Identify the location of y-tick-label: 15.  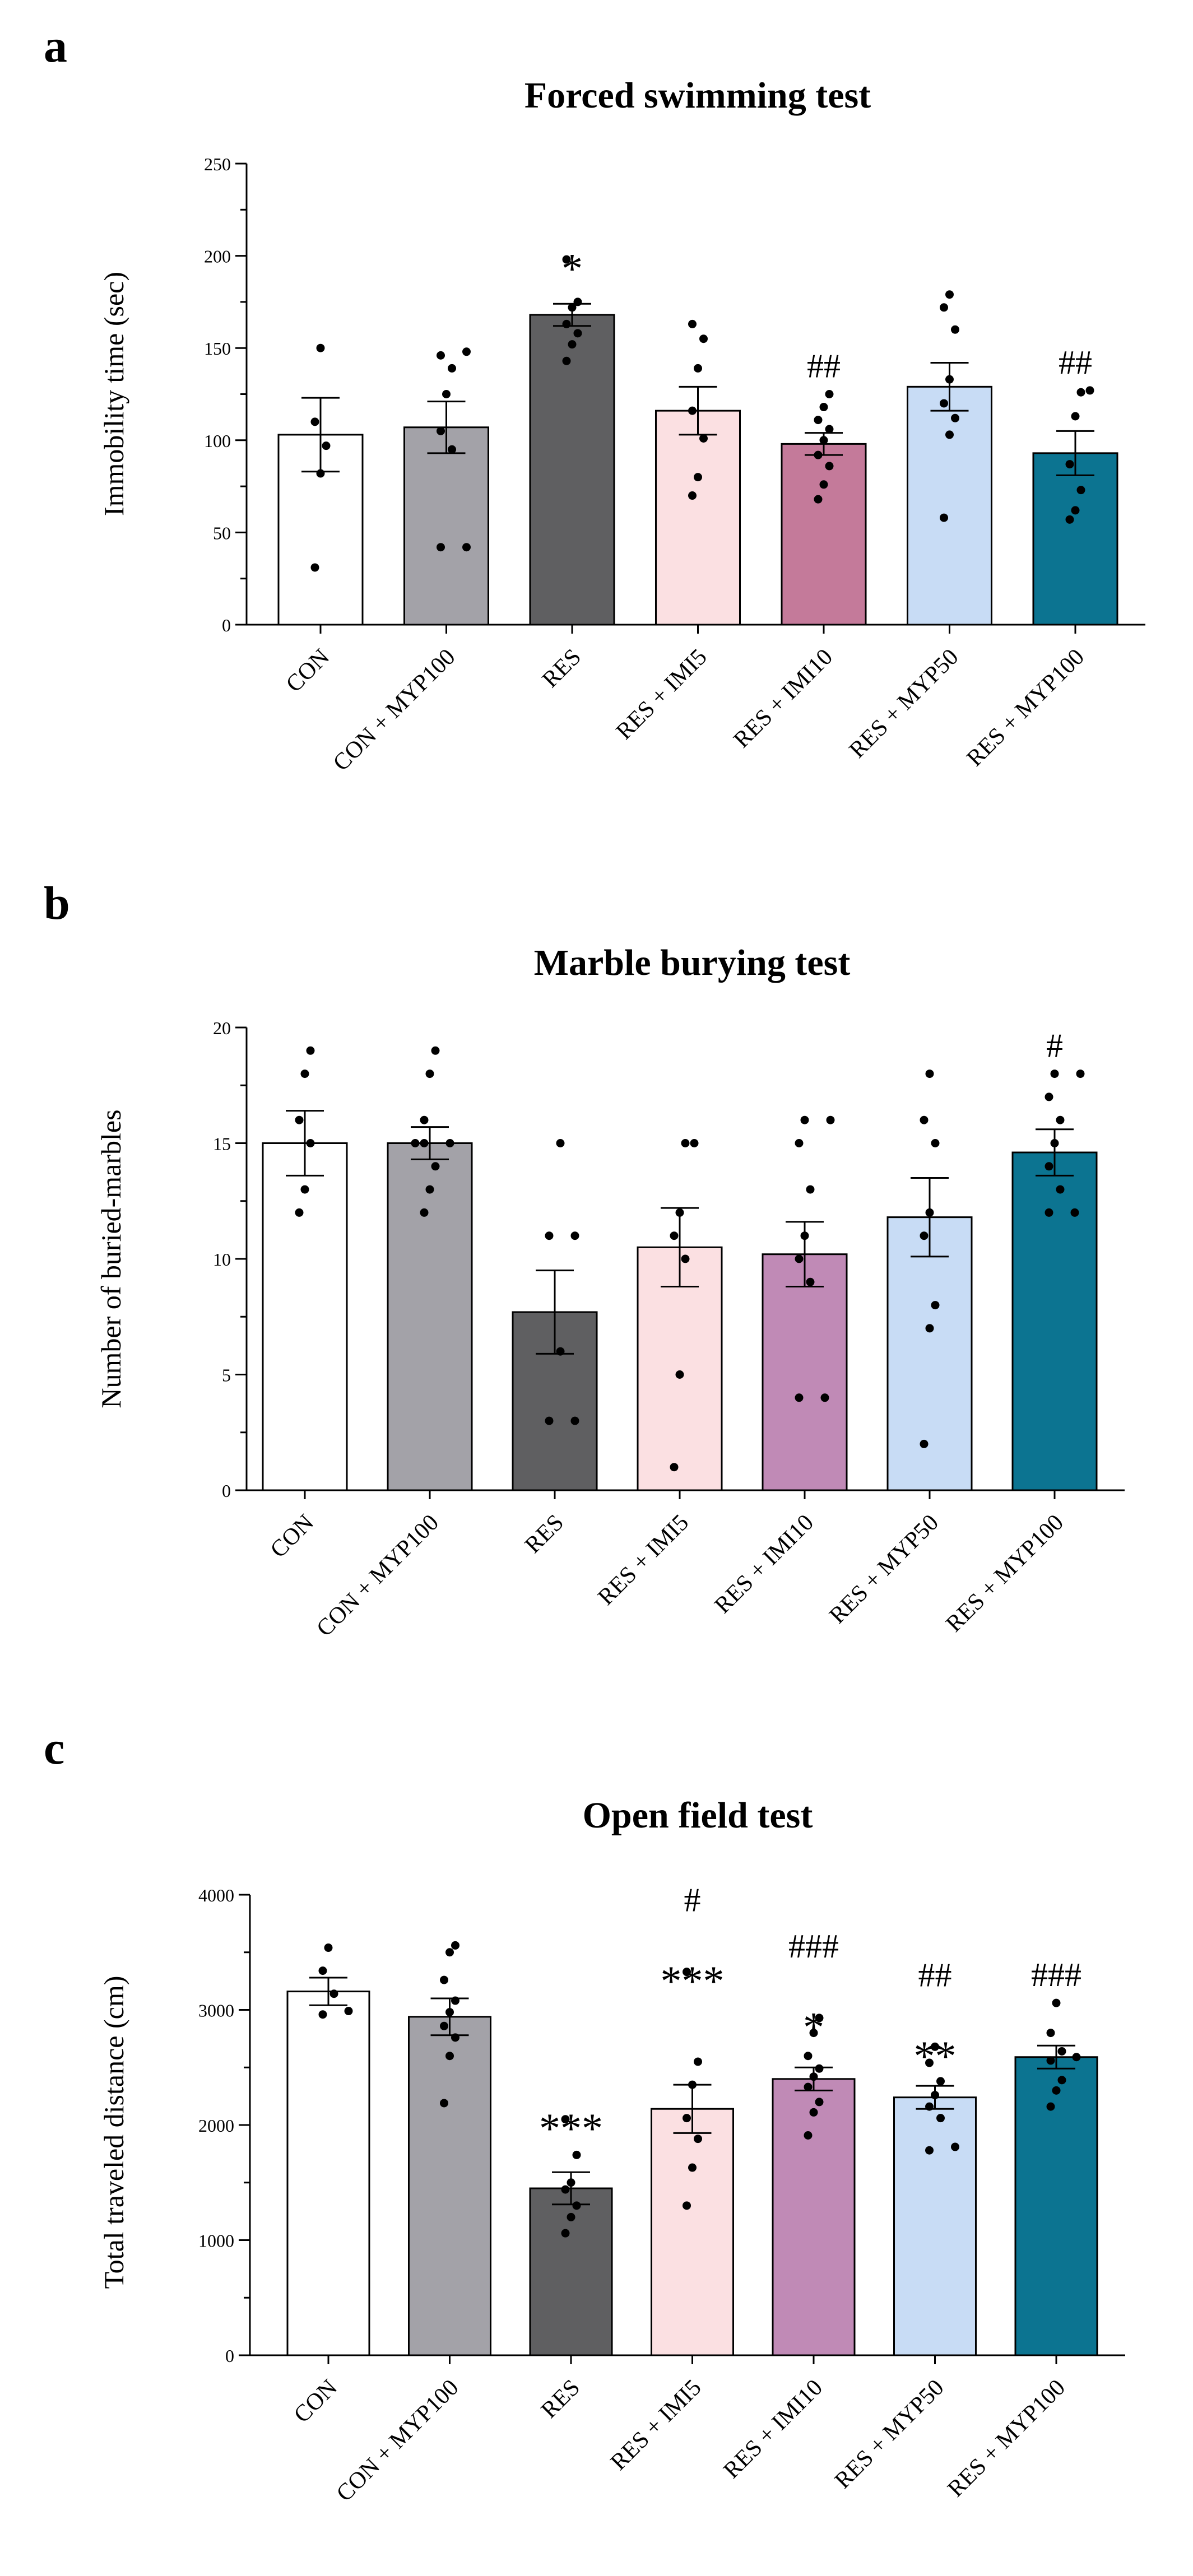
(222, 1144).